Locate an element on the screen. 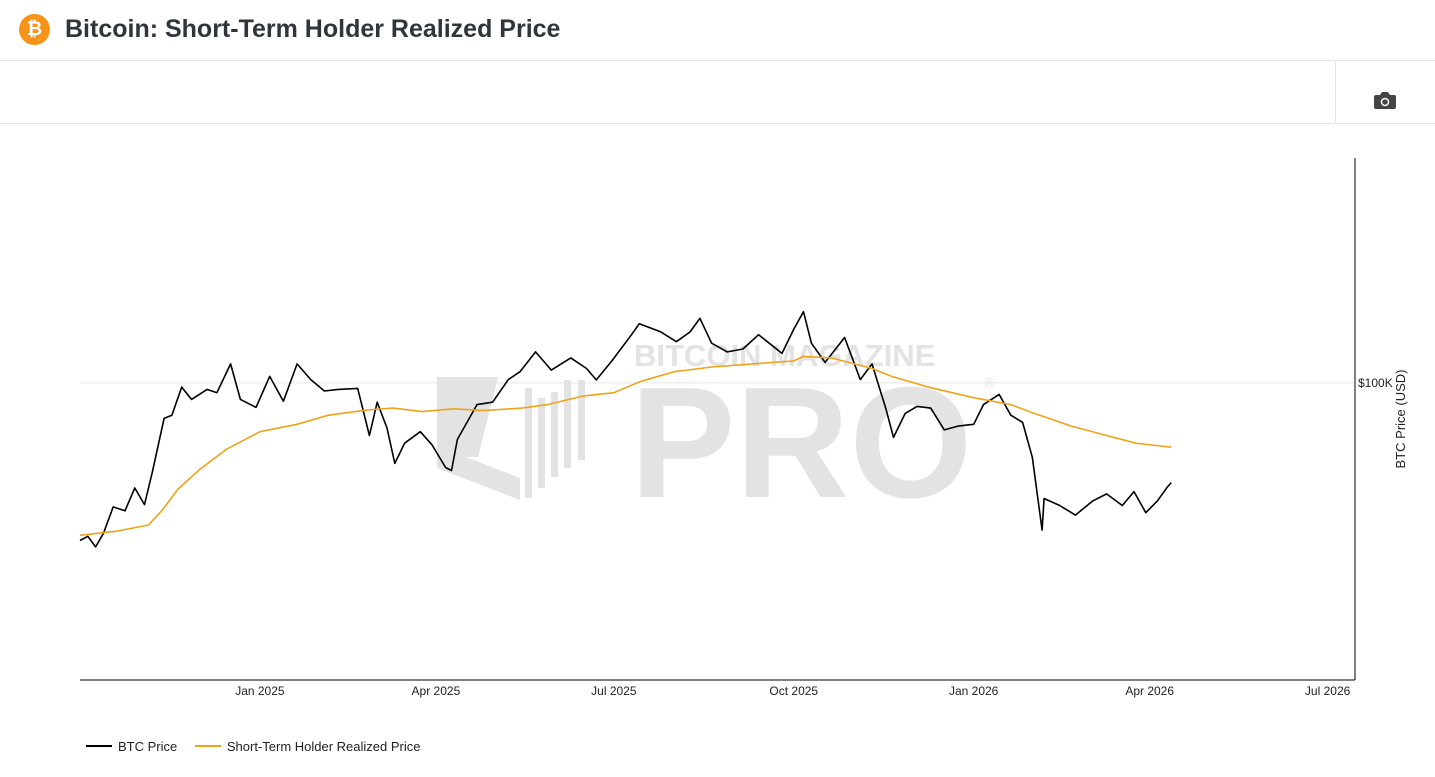  x-tick-label: Jan 2026 is located at coordinates (974, 691).